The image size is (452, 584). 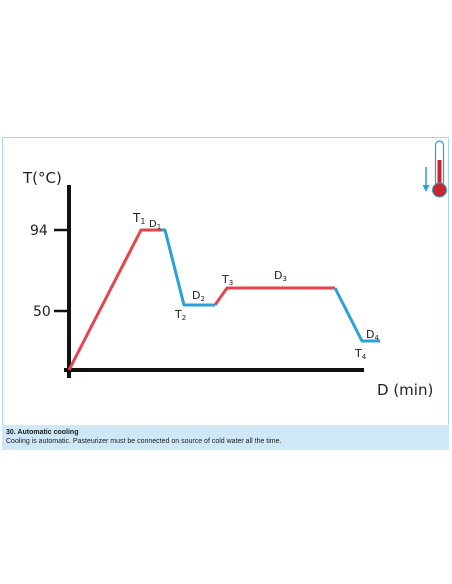 What do you see at coordinates (198, 296) in the screenshot?
I see `label-d2: D2` at bounding box center [198, 296].